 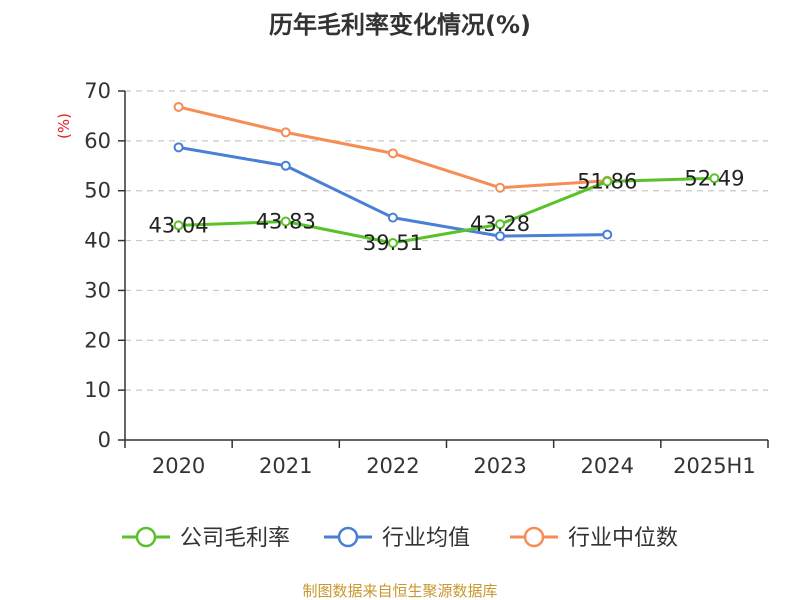 What do you see at coordinates (97, 141) in the screenshot?
I see `y-tick-label: 60` at bounding box center [97, 141].